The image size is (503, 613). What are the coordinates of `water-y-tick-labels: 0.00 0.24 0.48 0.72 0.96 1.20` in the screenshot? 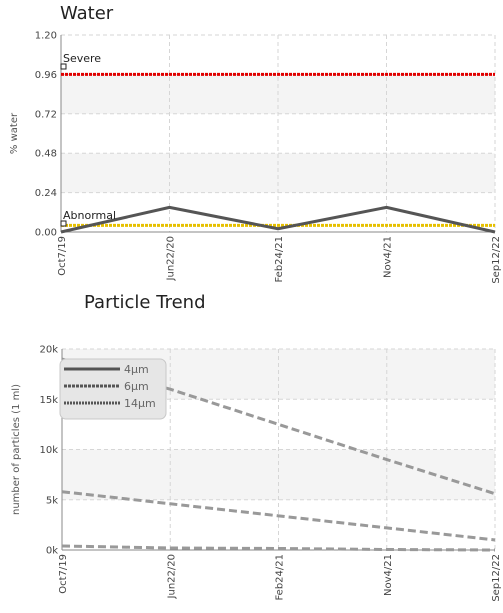 It's located at (46, 135).